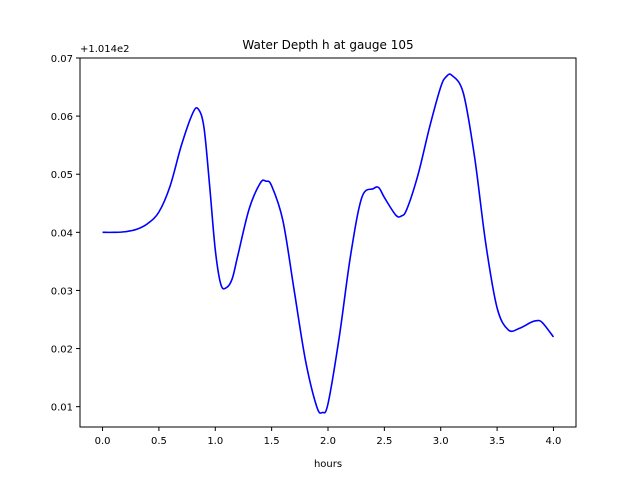 The height and width of the screenshot is (480, 640). Describe the element at coordinates (554, 441) in the screenshot. I see `x-tick-label: 4.0` at that location.